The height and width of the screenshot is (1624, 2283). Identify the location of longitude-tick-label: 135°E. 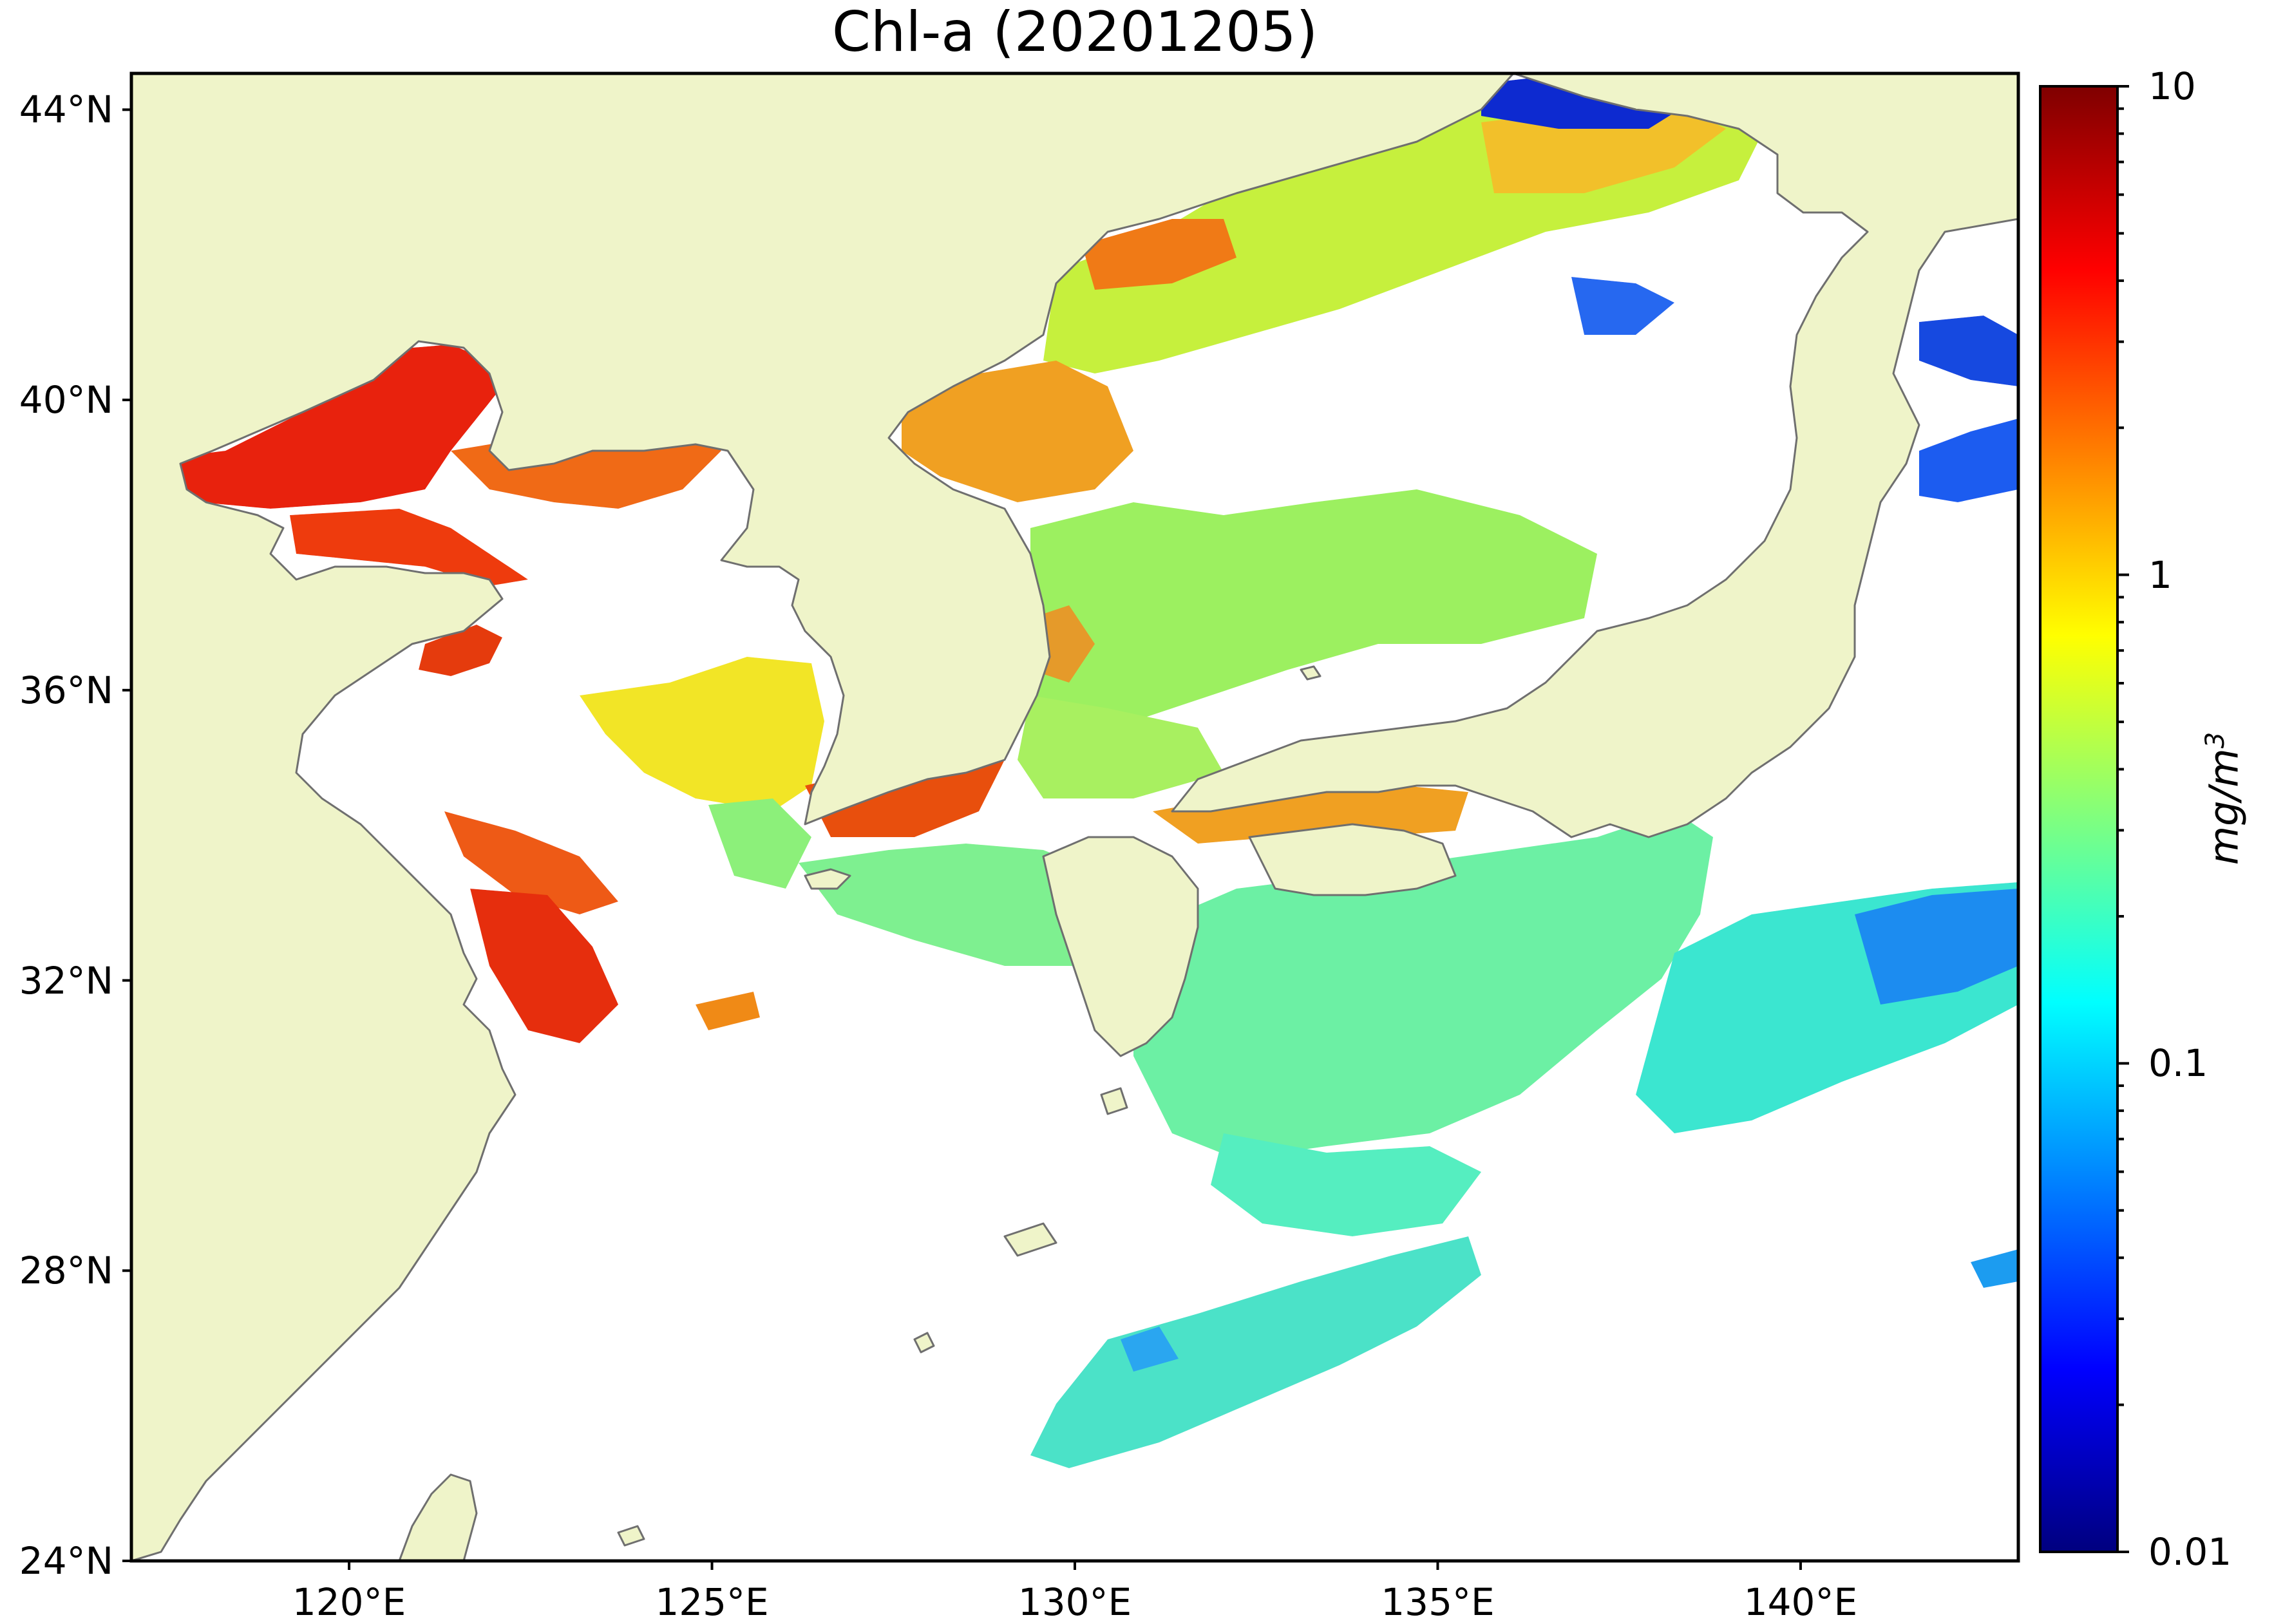
(1438, 1602).